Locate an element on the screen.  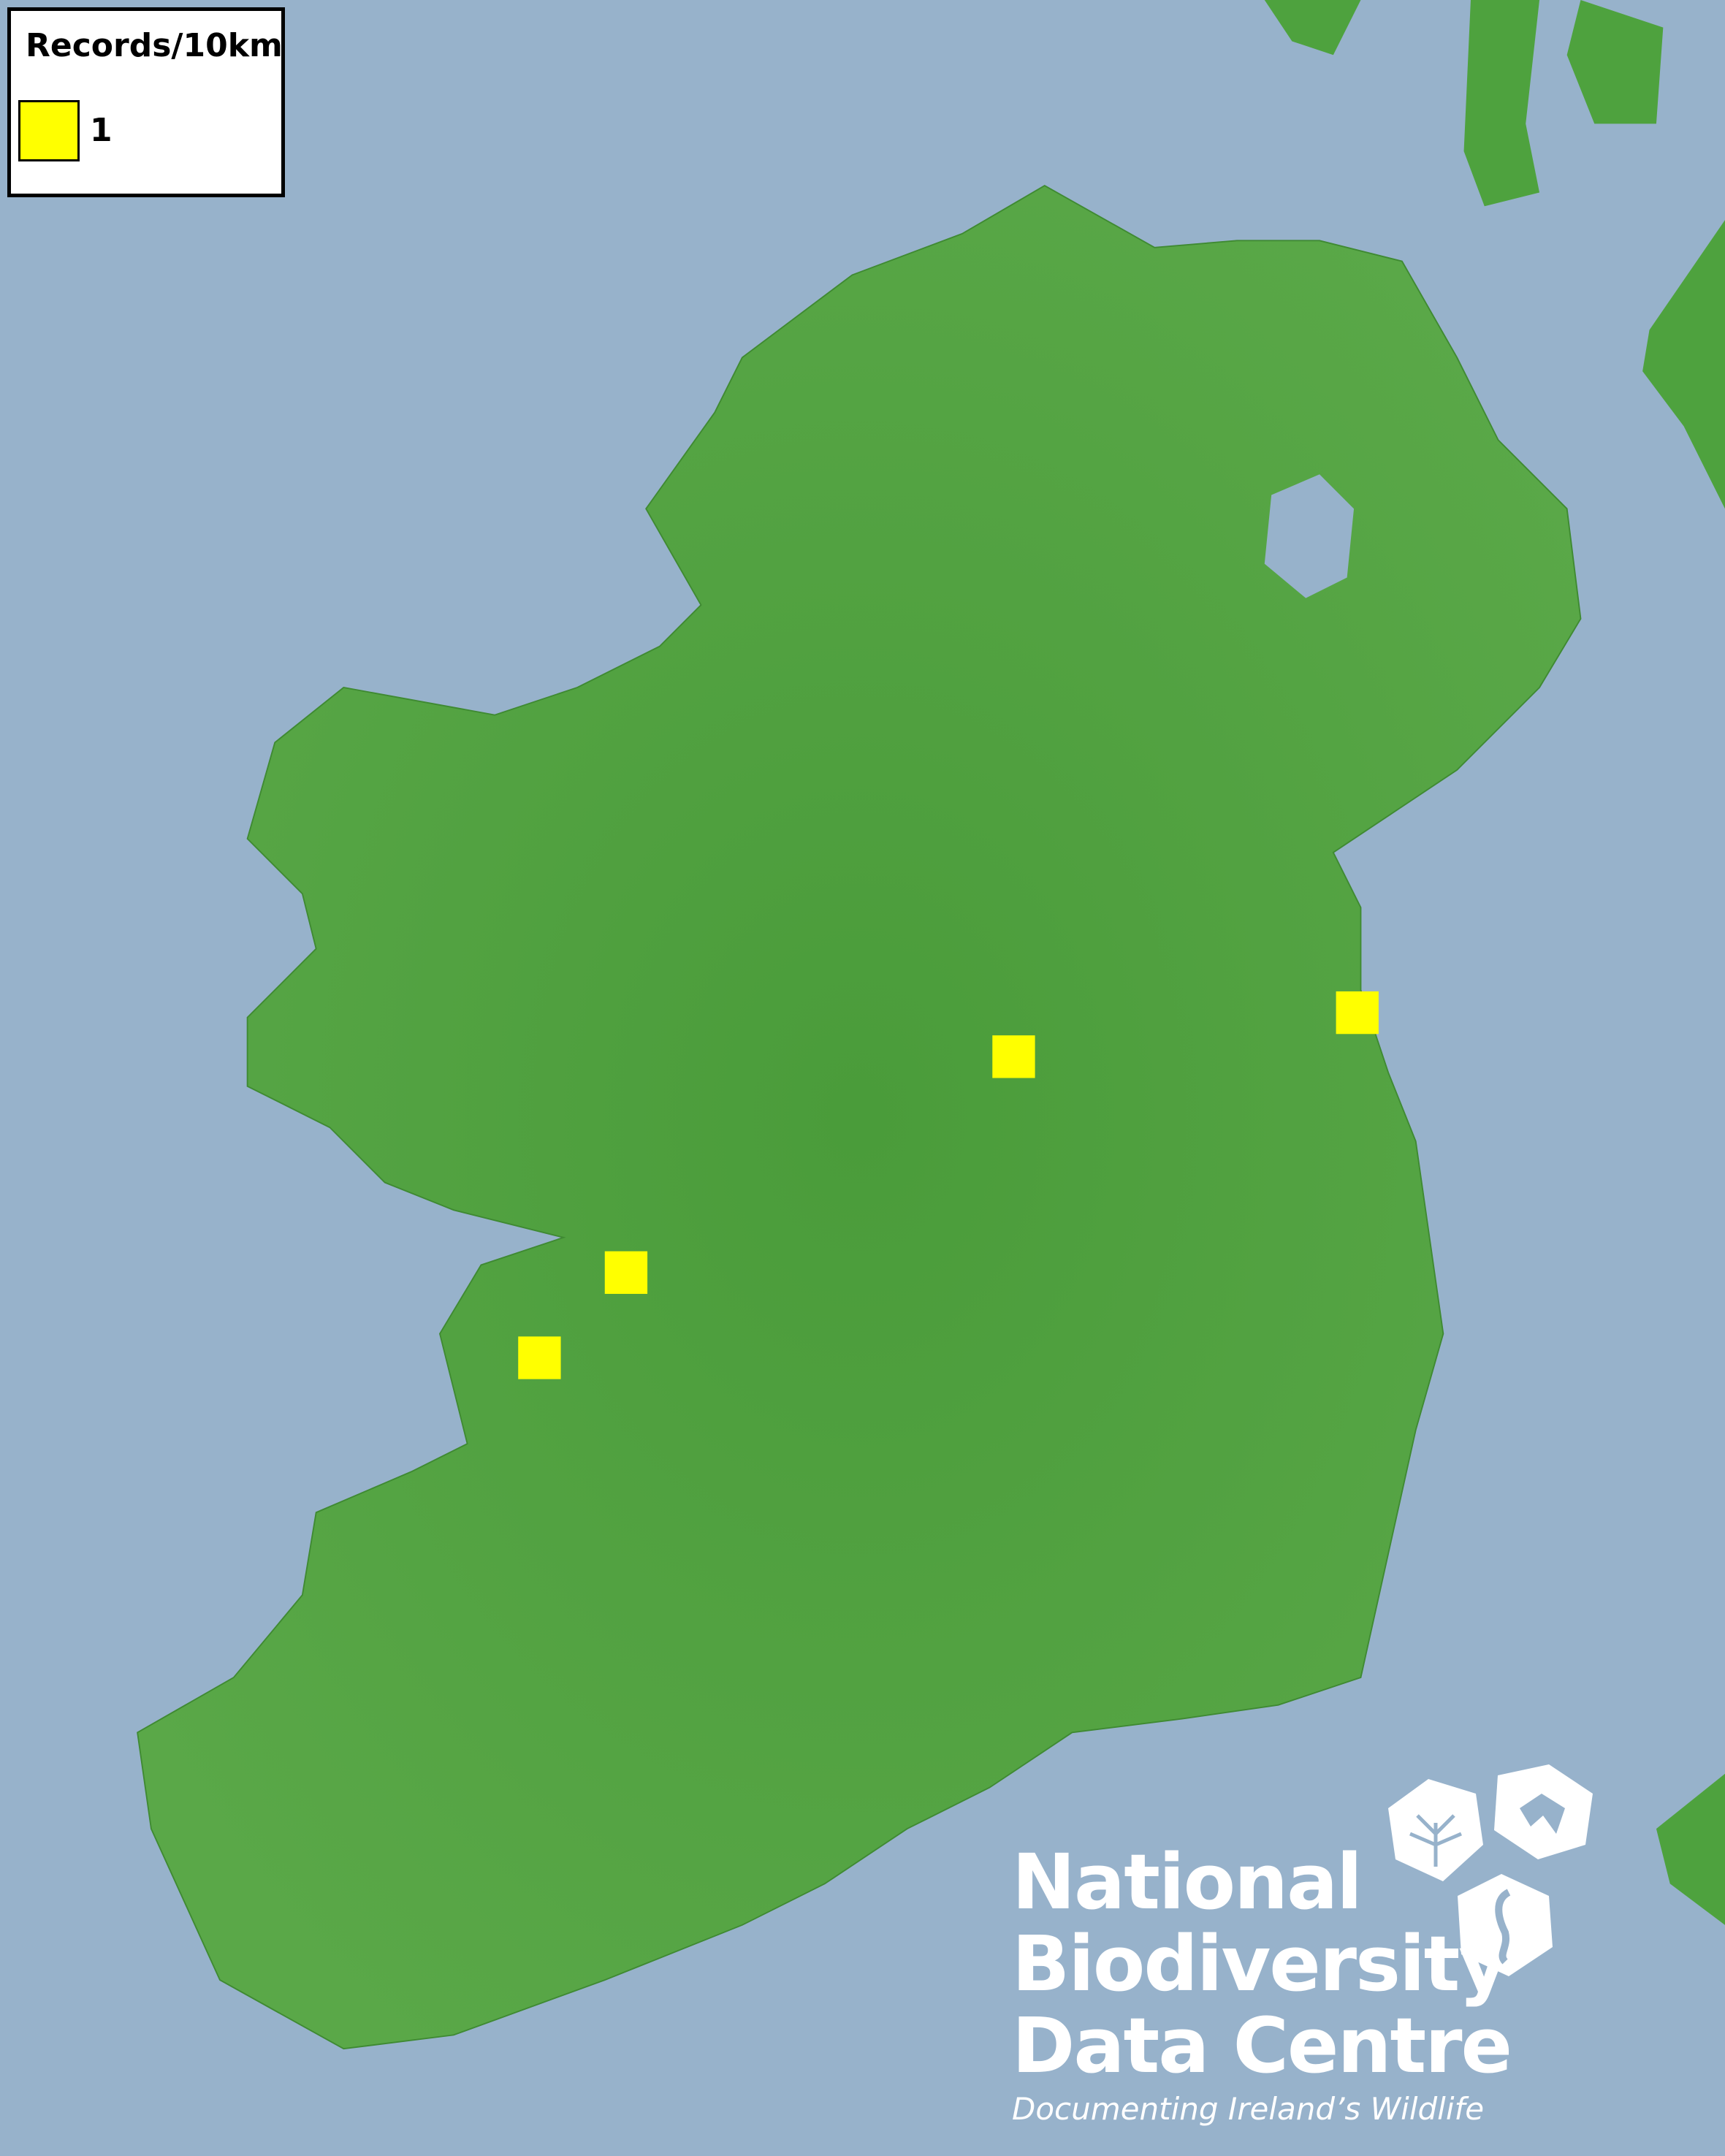
legend-swatch-yellow is located at coordinates (49, 130).